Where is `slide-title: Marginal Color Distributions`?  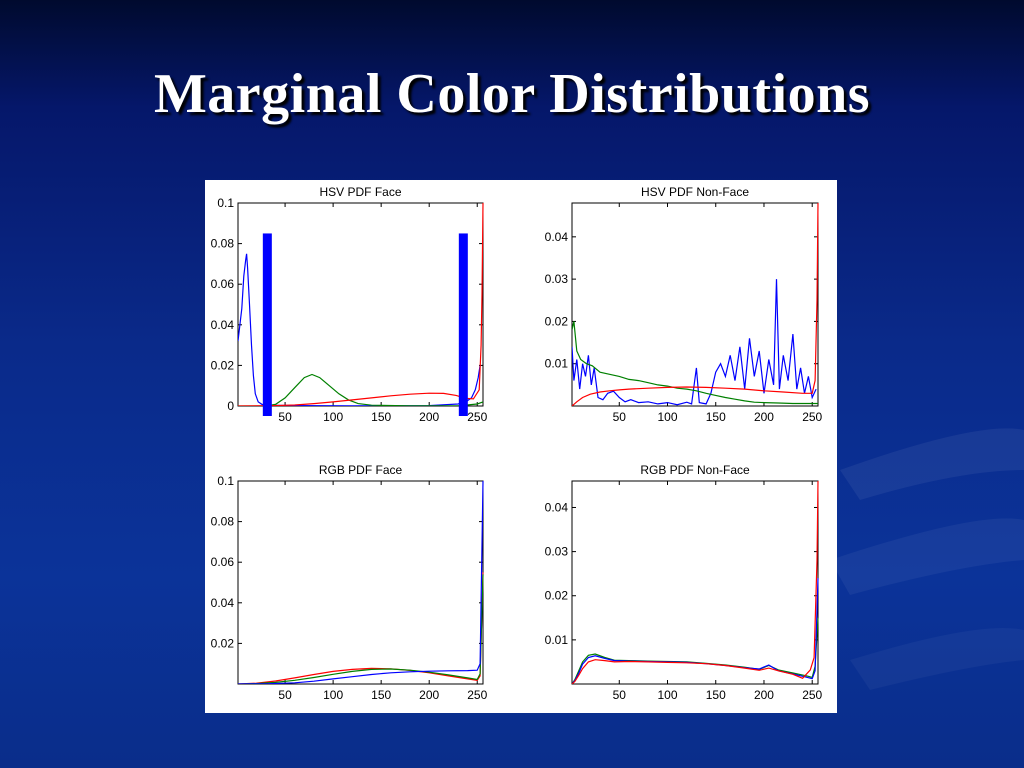
slide-title: Marginal Color Distributions is located at coordinates (512, 94).